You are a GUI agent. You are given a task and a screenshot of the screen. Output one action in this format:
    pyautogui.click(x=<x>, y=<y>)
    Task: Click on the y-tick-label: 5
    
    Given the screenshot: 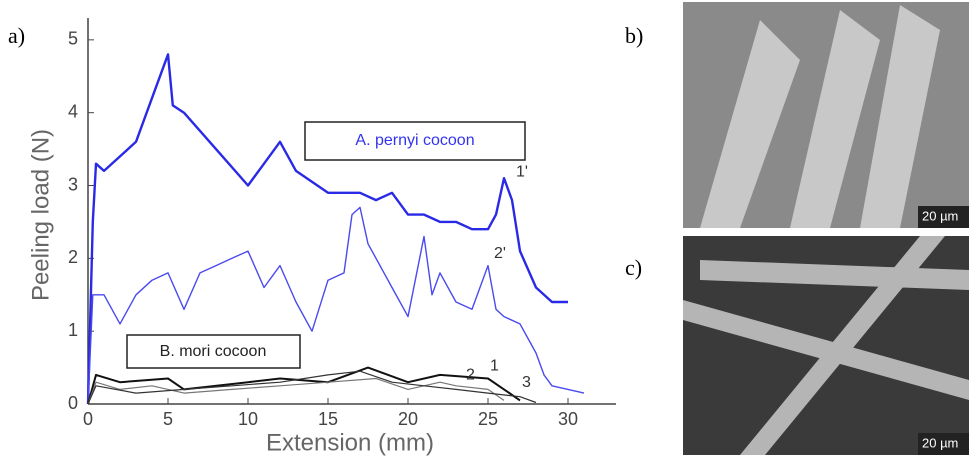 What is the action you would take?
    pyautogui.click(x=73, y=39)
    